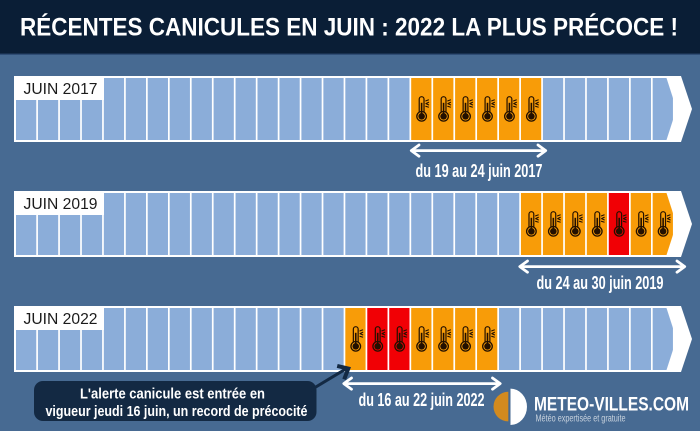 The width and height of the screenshot is (700, 431). Describe the element at coordinates (61, 319) in the screenshot. I see `svg-text: JUIN 2022` at that location.